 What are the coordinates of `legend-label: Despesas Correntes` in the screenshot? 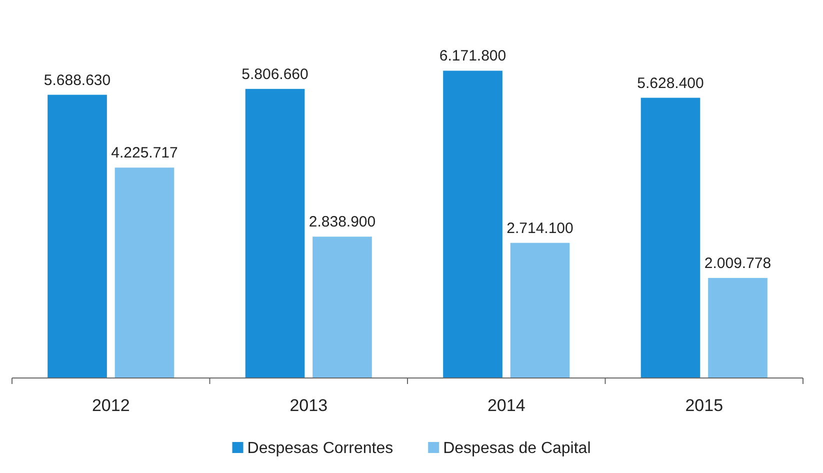 It's located at (320, 448).